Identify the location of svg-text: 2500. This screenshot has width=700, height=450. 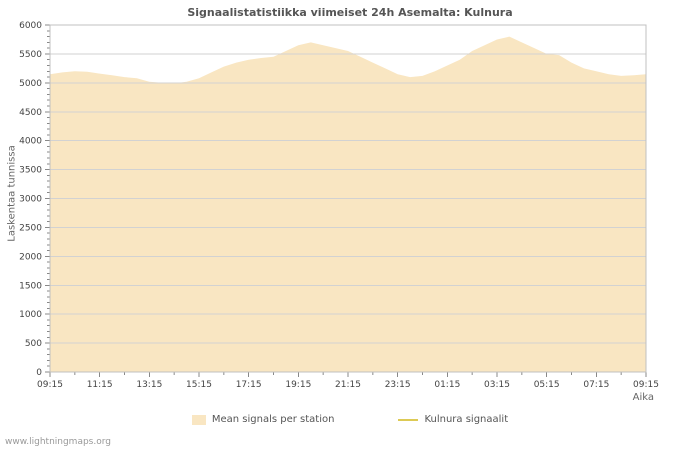
(30, 228).